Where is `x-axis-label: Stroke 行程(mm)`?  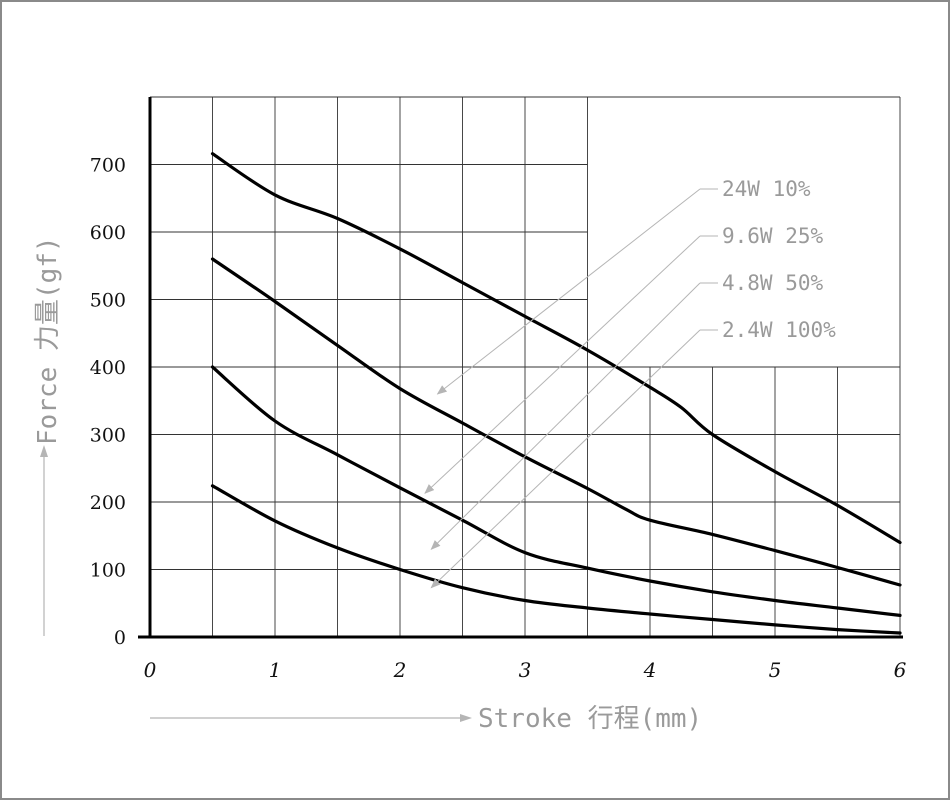 x-axis-label: Stroke 行程(mm) is located at coordinates (590, 719).